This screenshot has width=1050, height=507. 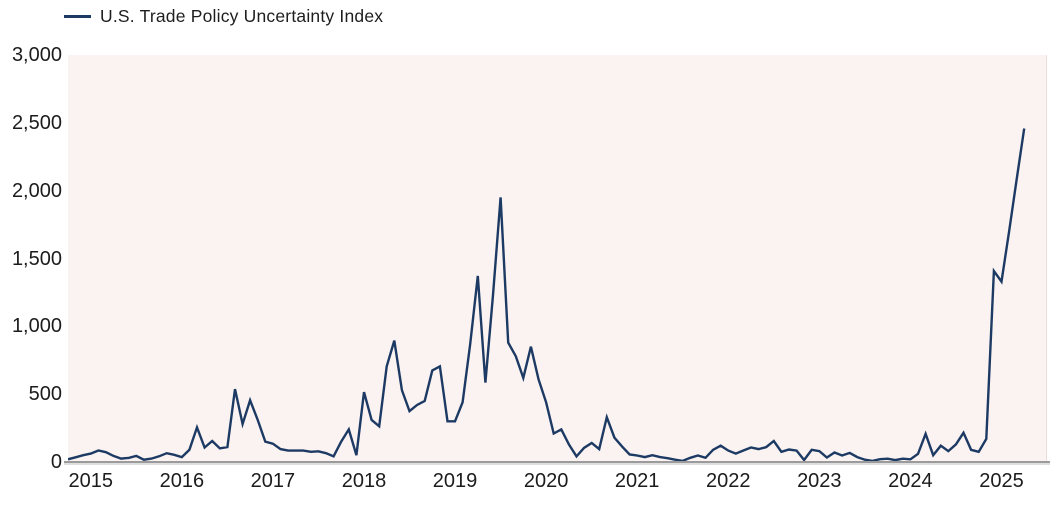 I want to click on x-axis-label: 2016, so click(x=182, y=481).